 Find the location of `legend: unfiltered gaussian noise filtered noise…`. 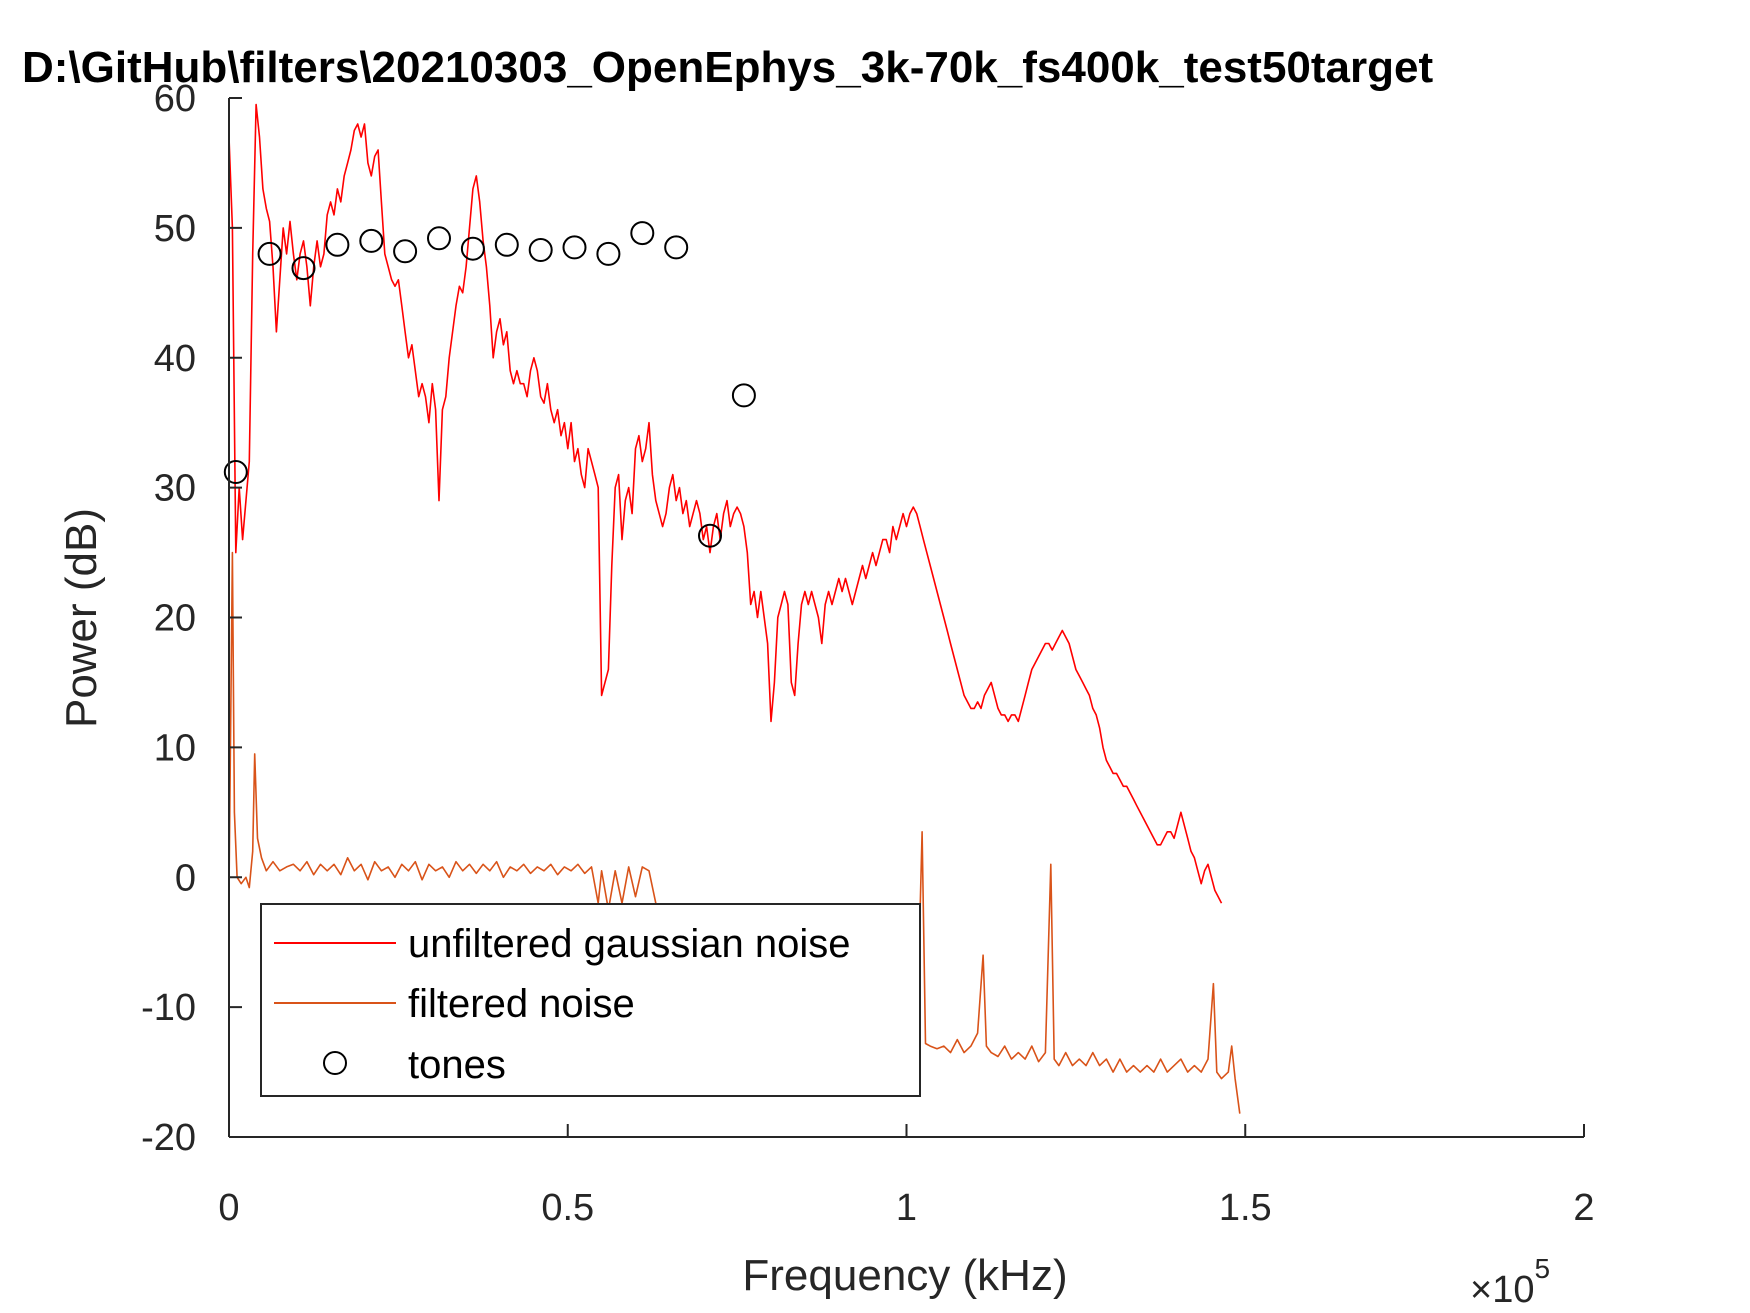

legend: unfiltered gaussian noise filtered noise… is located at coordinates (590, 1000).